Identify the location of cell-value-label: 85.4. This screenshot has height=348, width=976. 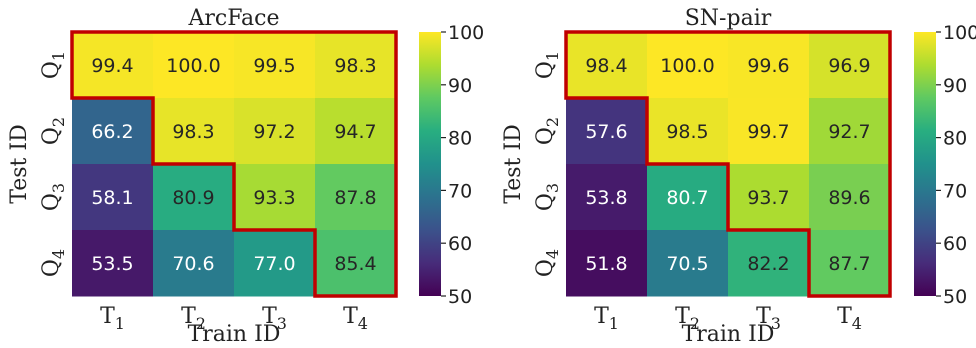
(355, 264).